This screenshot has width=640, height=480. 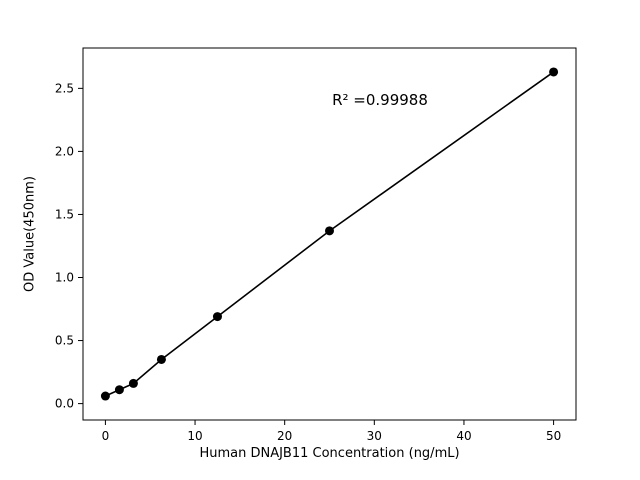 I want to click on y-tick-label: 0.0, so click(x=64, y=404).